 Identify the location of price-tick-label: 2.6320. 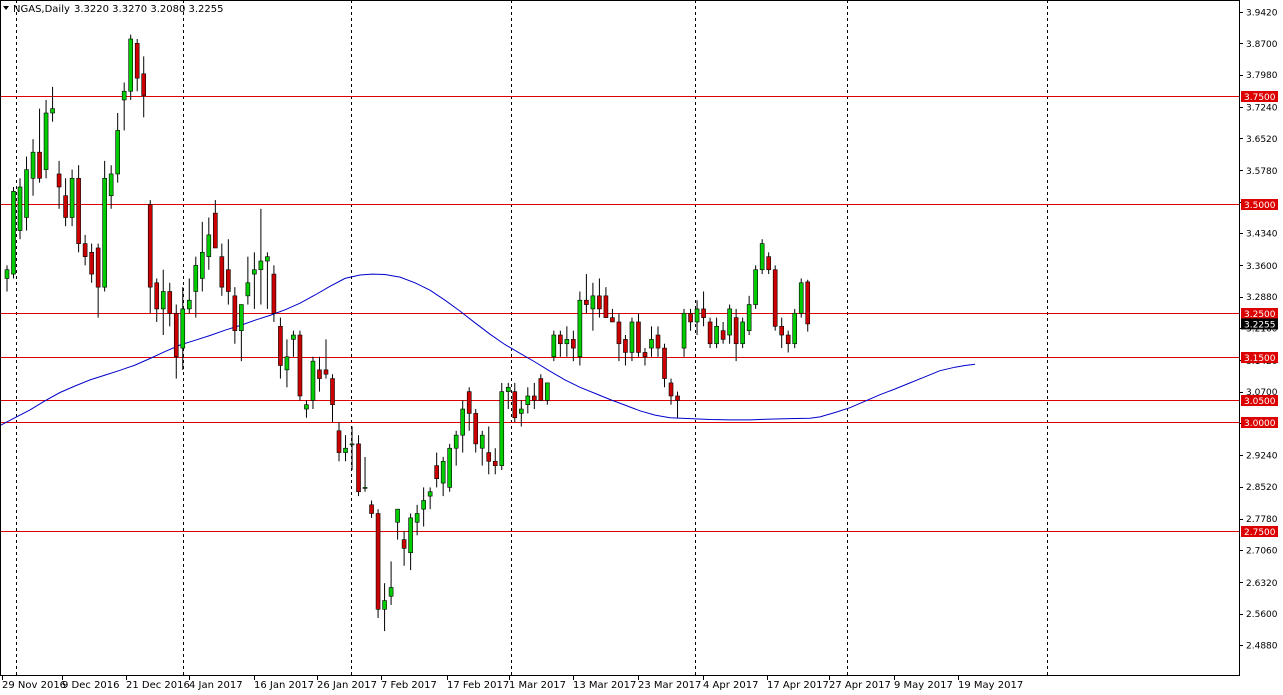
(1262, 584).